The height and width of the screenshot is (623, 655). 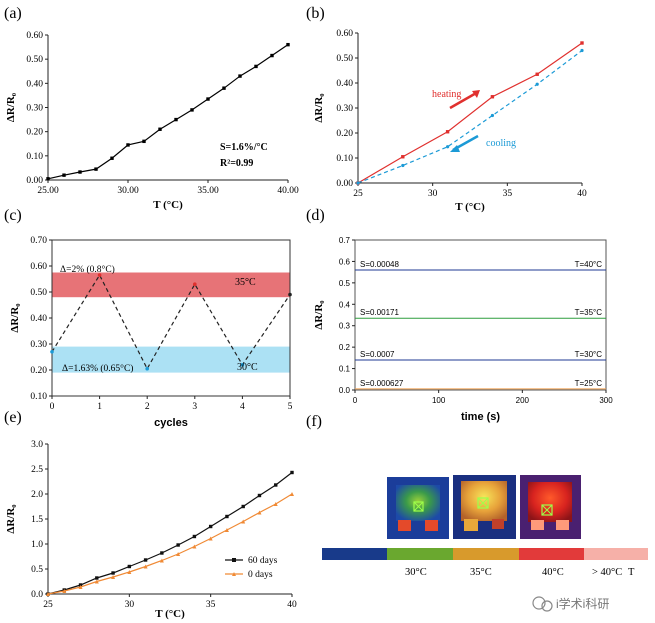 I want to click on slope-label: S=0.00048, so click(x=379, y=264).